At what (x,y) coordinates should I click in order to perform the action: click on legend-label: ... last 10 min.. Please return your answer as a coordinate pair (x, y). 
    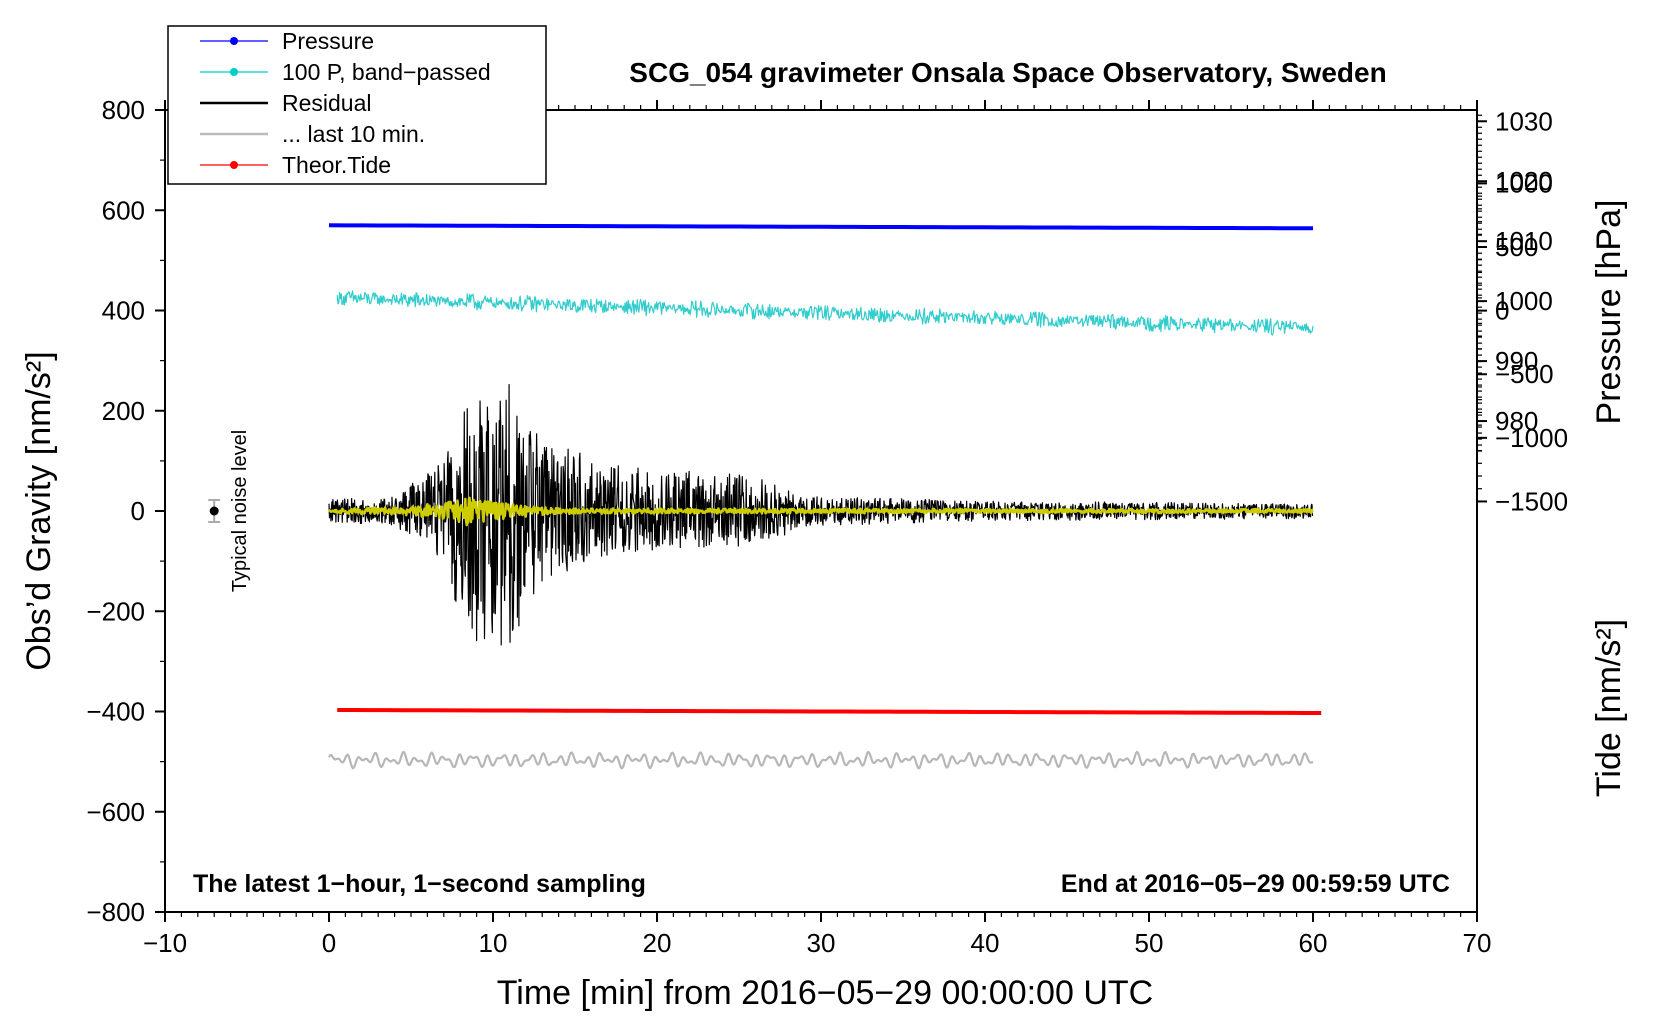
    Looking at the image, I should click on (353, 134).